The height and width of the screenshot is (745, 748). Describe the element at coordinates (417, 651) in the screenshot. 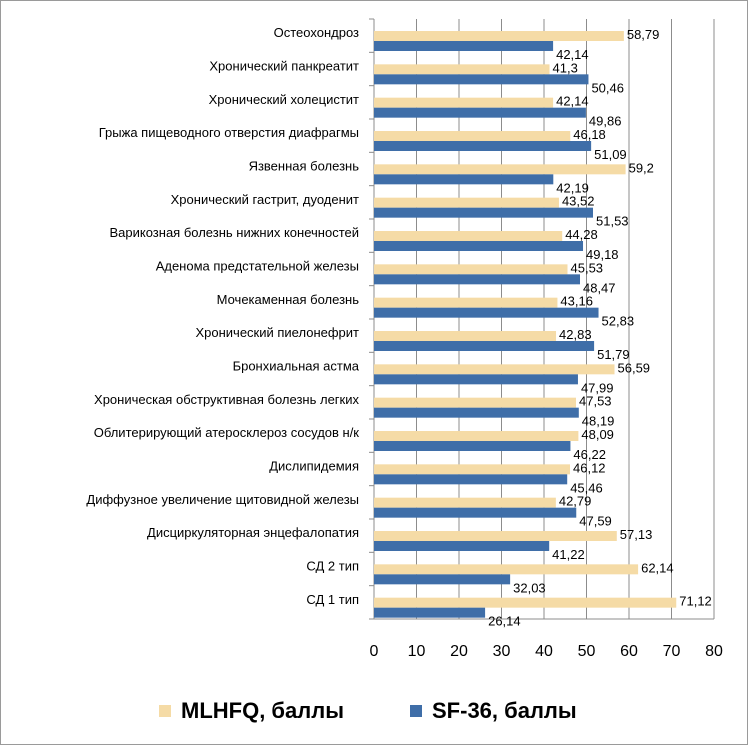

I see `x-tick-label: 10` at that location.